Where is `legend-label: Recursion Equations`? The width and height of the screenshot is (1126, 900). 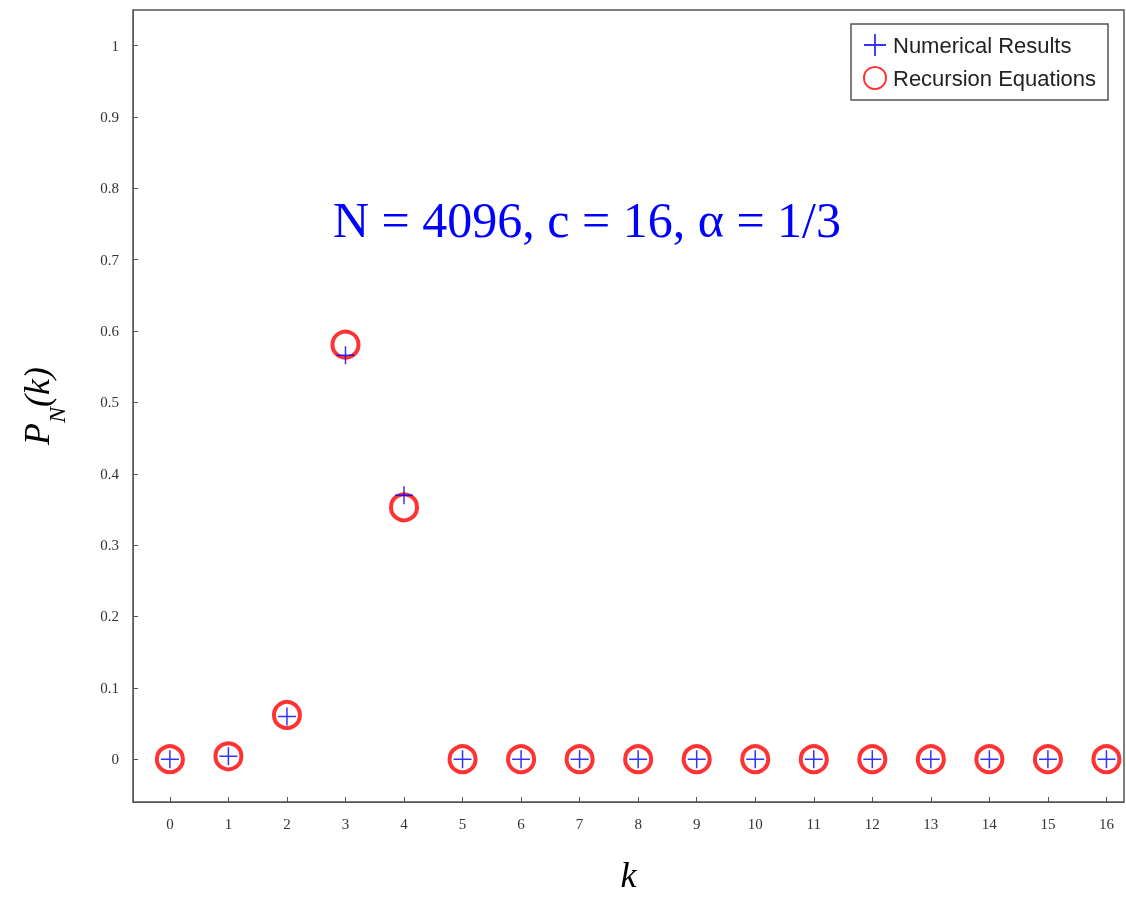
legend-label: Recursion Equations is located at coordinates (994, 78).